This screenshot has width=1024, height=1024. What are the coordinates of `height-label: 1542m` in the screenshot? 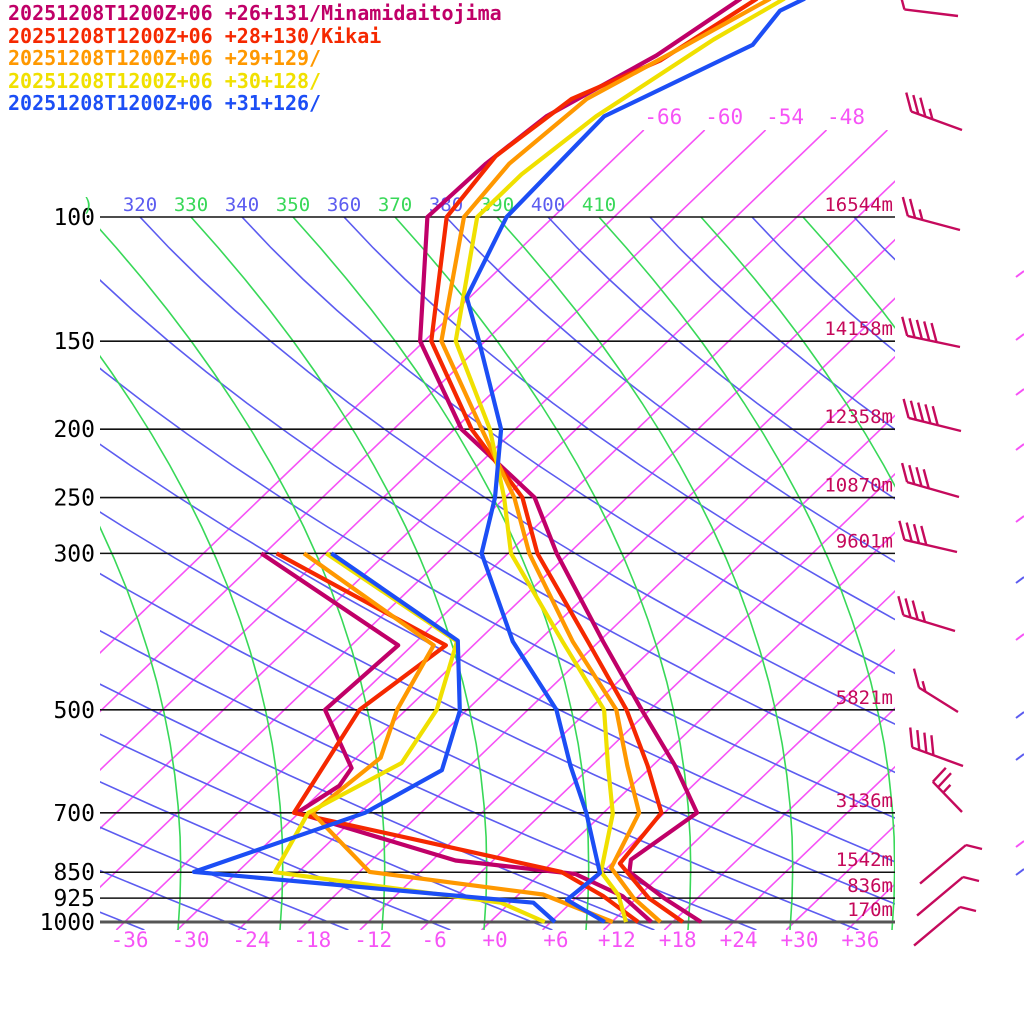 It's located at (864, 860).